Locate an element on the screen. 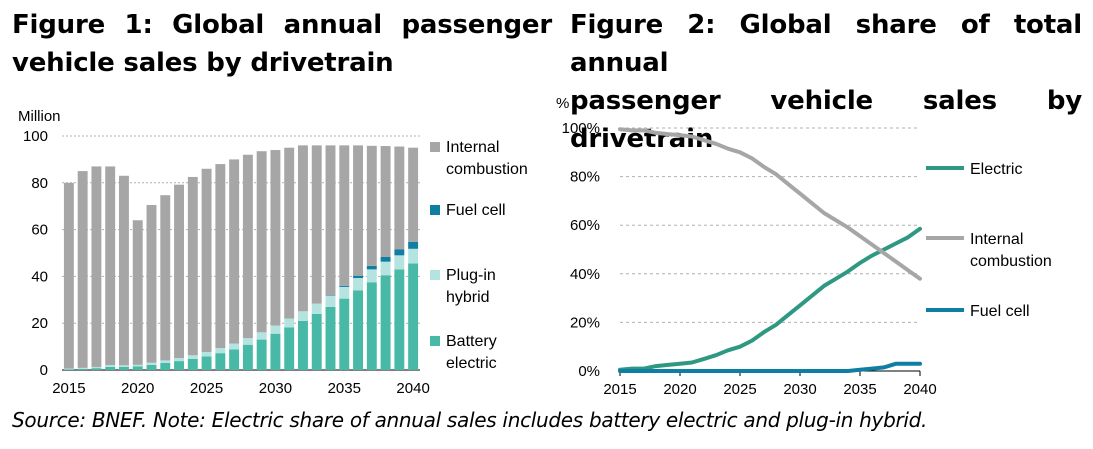 The height and width of the screenshot is (449, 1093). chart2-y-tick-label: 80% is located at coordinates (585, 177).